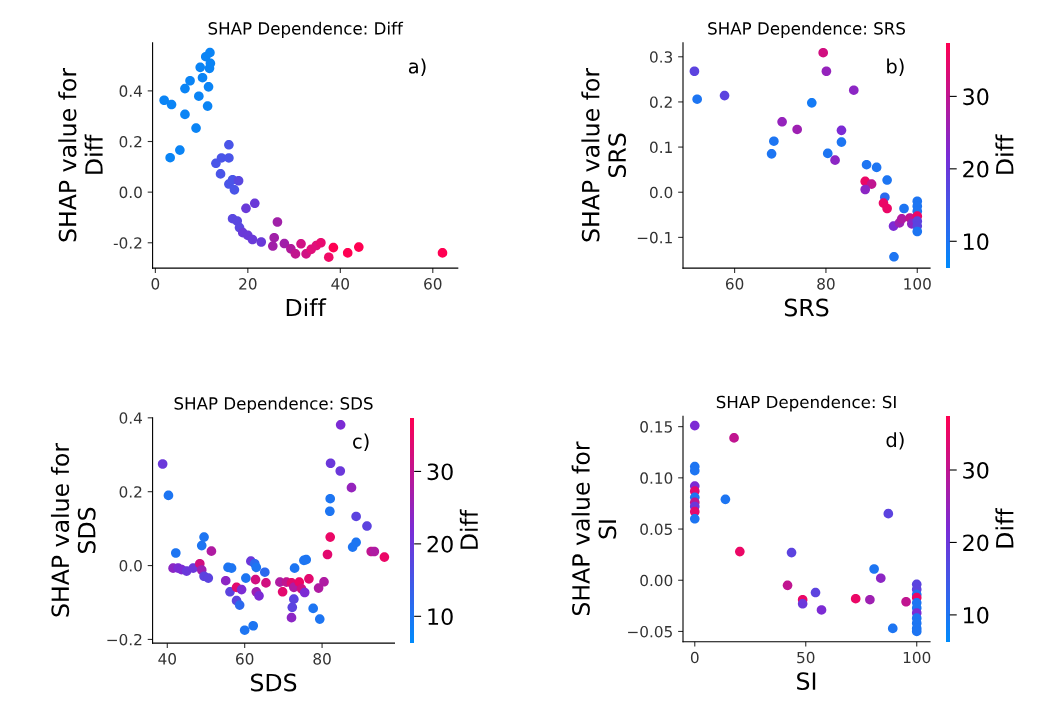 This screenshot has height=713, width=1038. Describe the element at coordinates (661, 57) in the screenshot. I see `y-tick-label: 0.3` at that location.